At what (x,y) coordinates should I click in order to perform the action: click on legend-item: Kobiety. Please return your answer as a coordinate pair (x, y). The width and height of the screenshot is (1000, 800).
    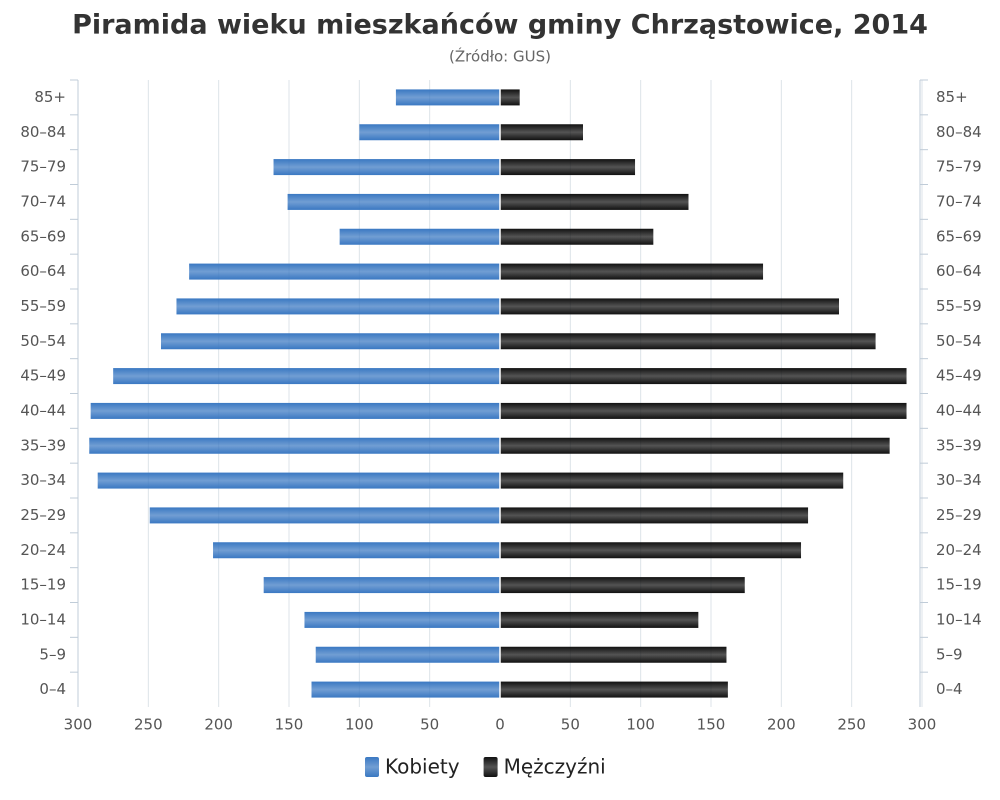
    Looking at the image, I should click on (412, 767).